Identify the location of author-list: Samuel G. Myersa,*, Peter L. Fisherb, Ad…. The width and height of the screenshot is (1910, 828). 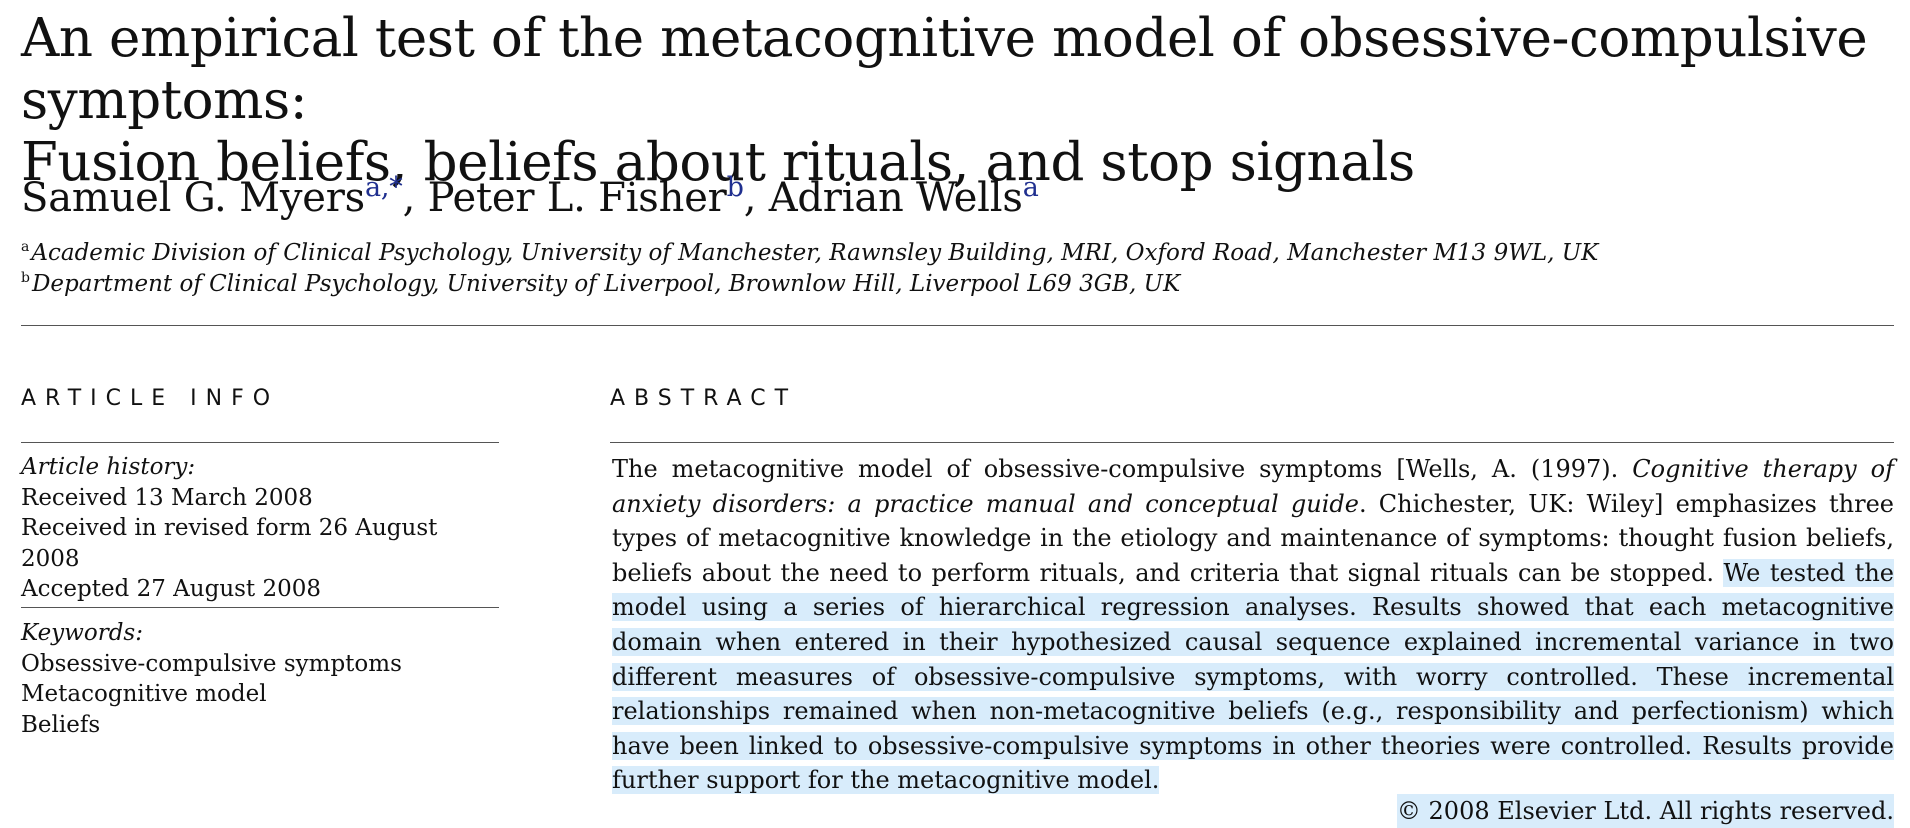
(530, 196).